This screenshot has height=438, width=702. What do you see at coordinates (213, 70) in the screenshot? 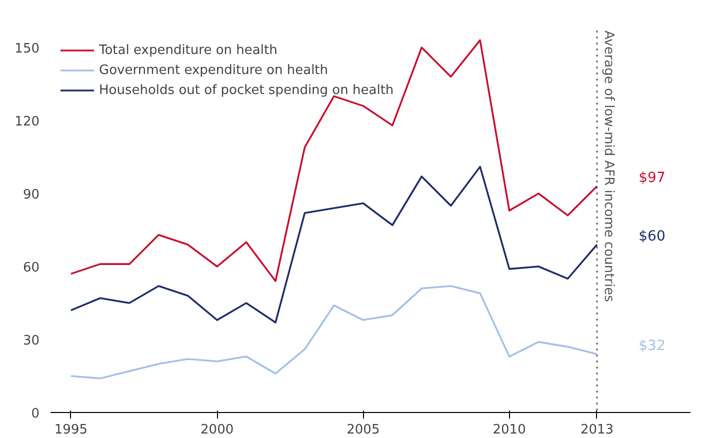
I see `legend-label: Government expenditure on health` at bounding box center [213, 70].